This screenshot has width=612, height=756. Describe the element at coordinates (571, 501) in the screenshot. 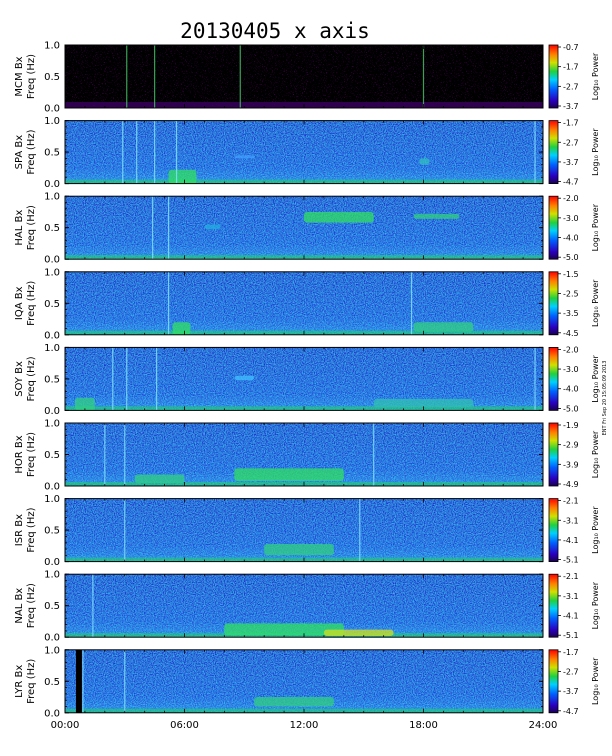

I see `colorbar-tick-label: -2.1` at that location.